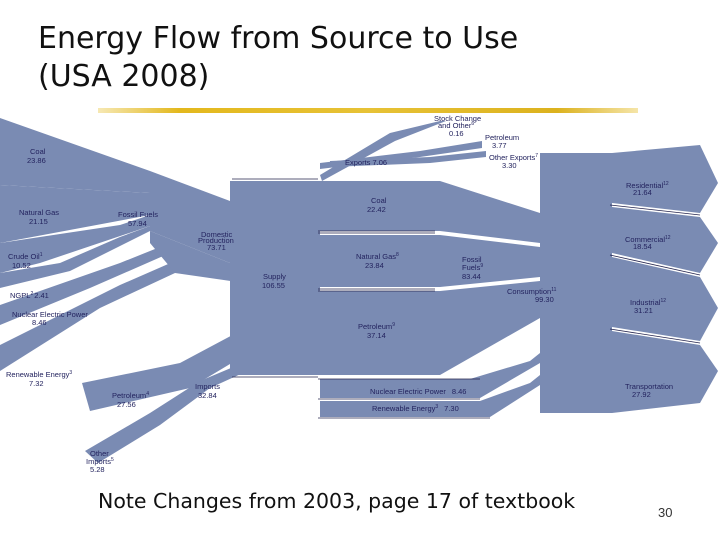 The height and width of the screenshot is (540, 720). Describe the element at coordinates (649, 386) in the screenshot. I see `sector-transportation-label: Transportation` at that location.